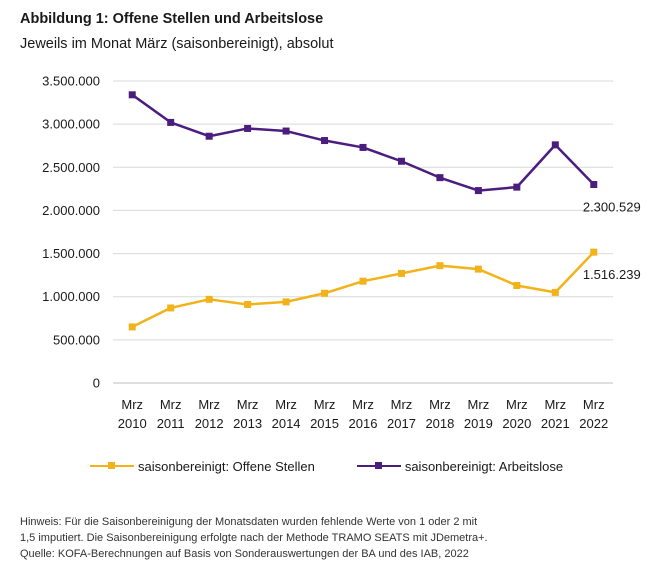  Describe the element at coordinates (171, 423) in the screenshot. I see `x-tick-label-year: 2011` at that location.